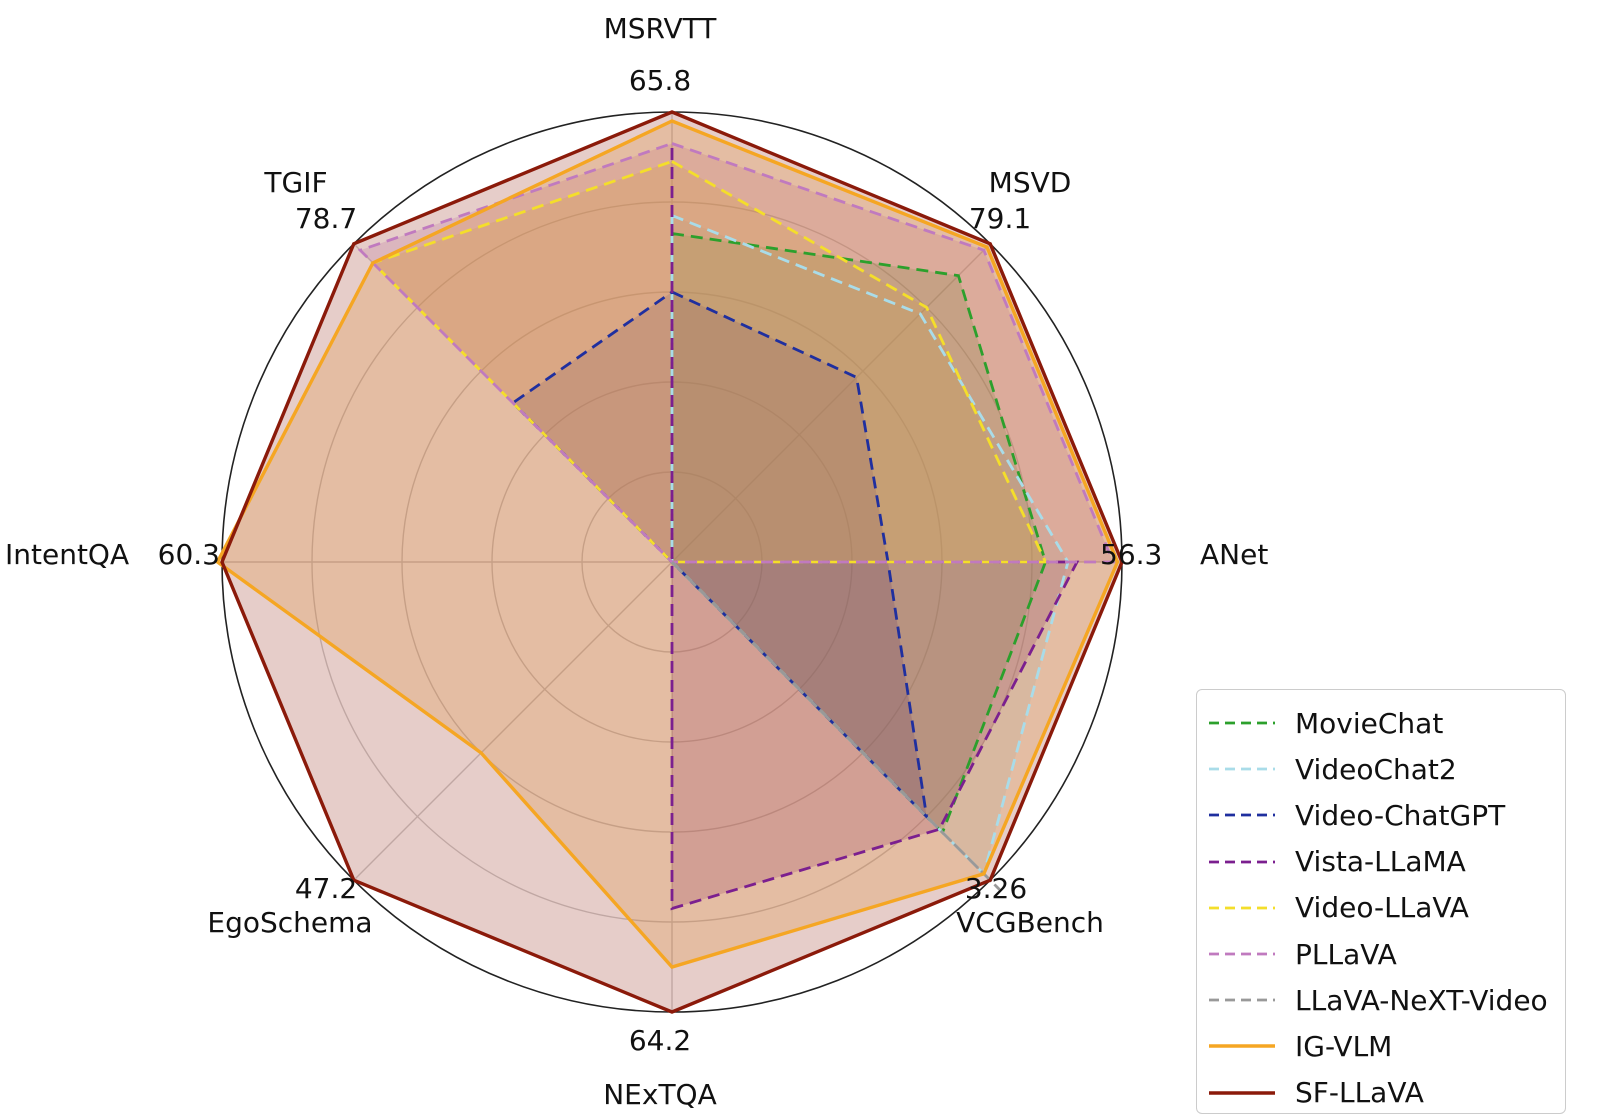 The height and width of the screenshot is (1116, 1600). What do you see at coordinates (1376, 769) in the screenshot?
I see `legend-label-videochat2: VideoChat2` at bounding box center [1376, 769].